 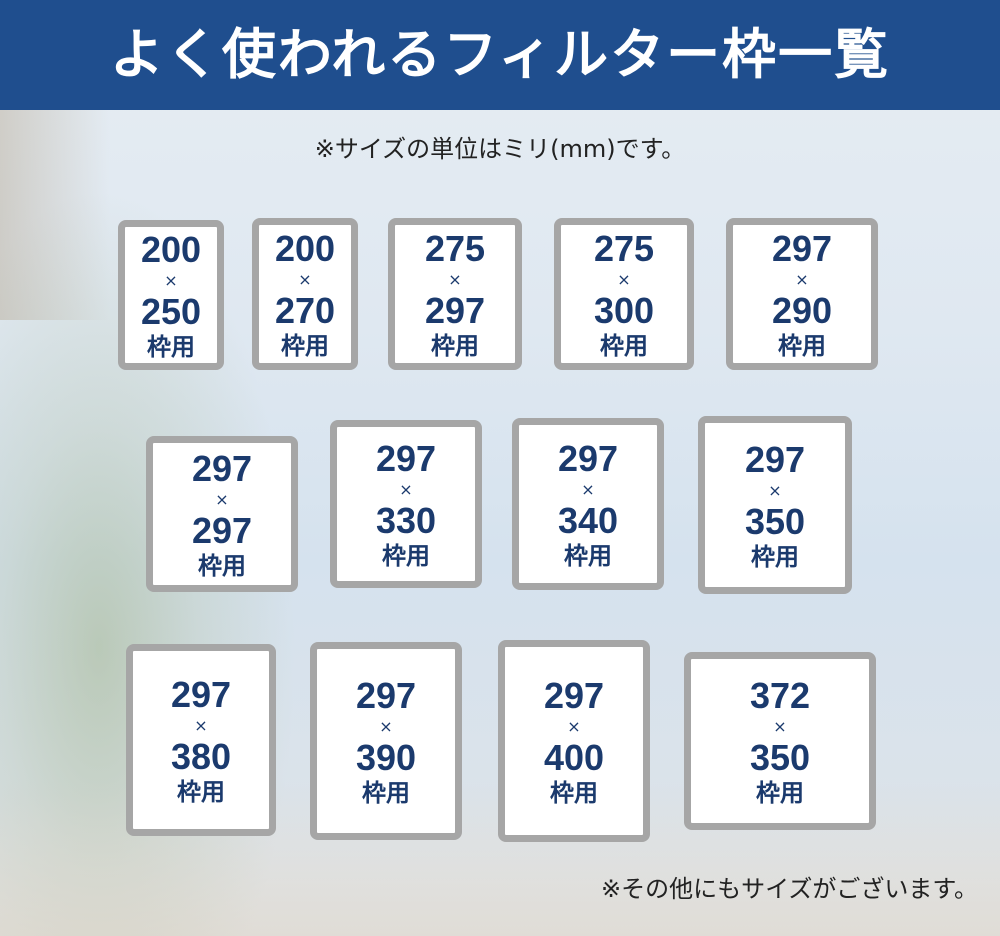 I want to click on size-height: 300, so click(x=624, y=311).